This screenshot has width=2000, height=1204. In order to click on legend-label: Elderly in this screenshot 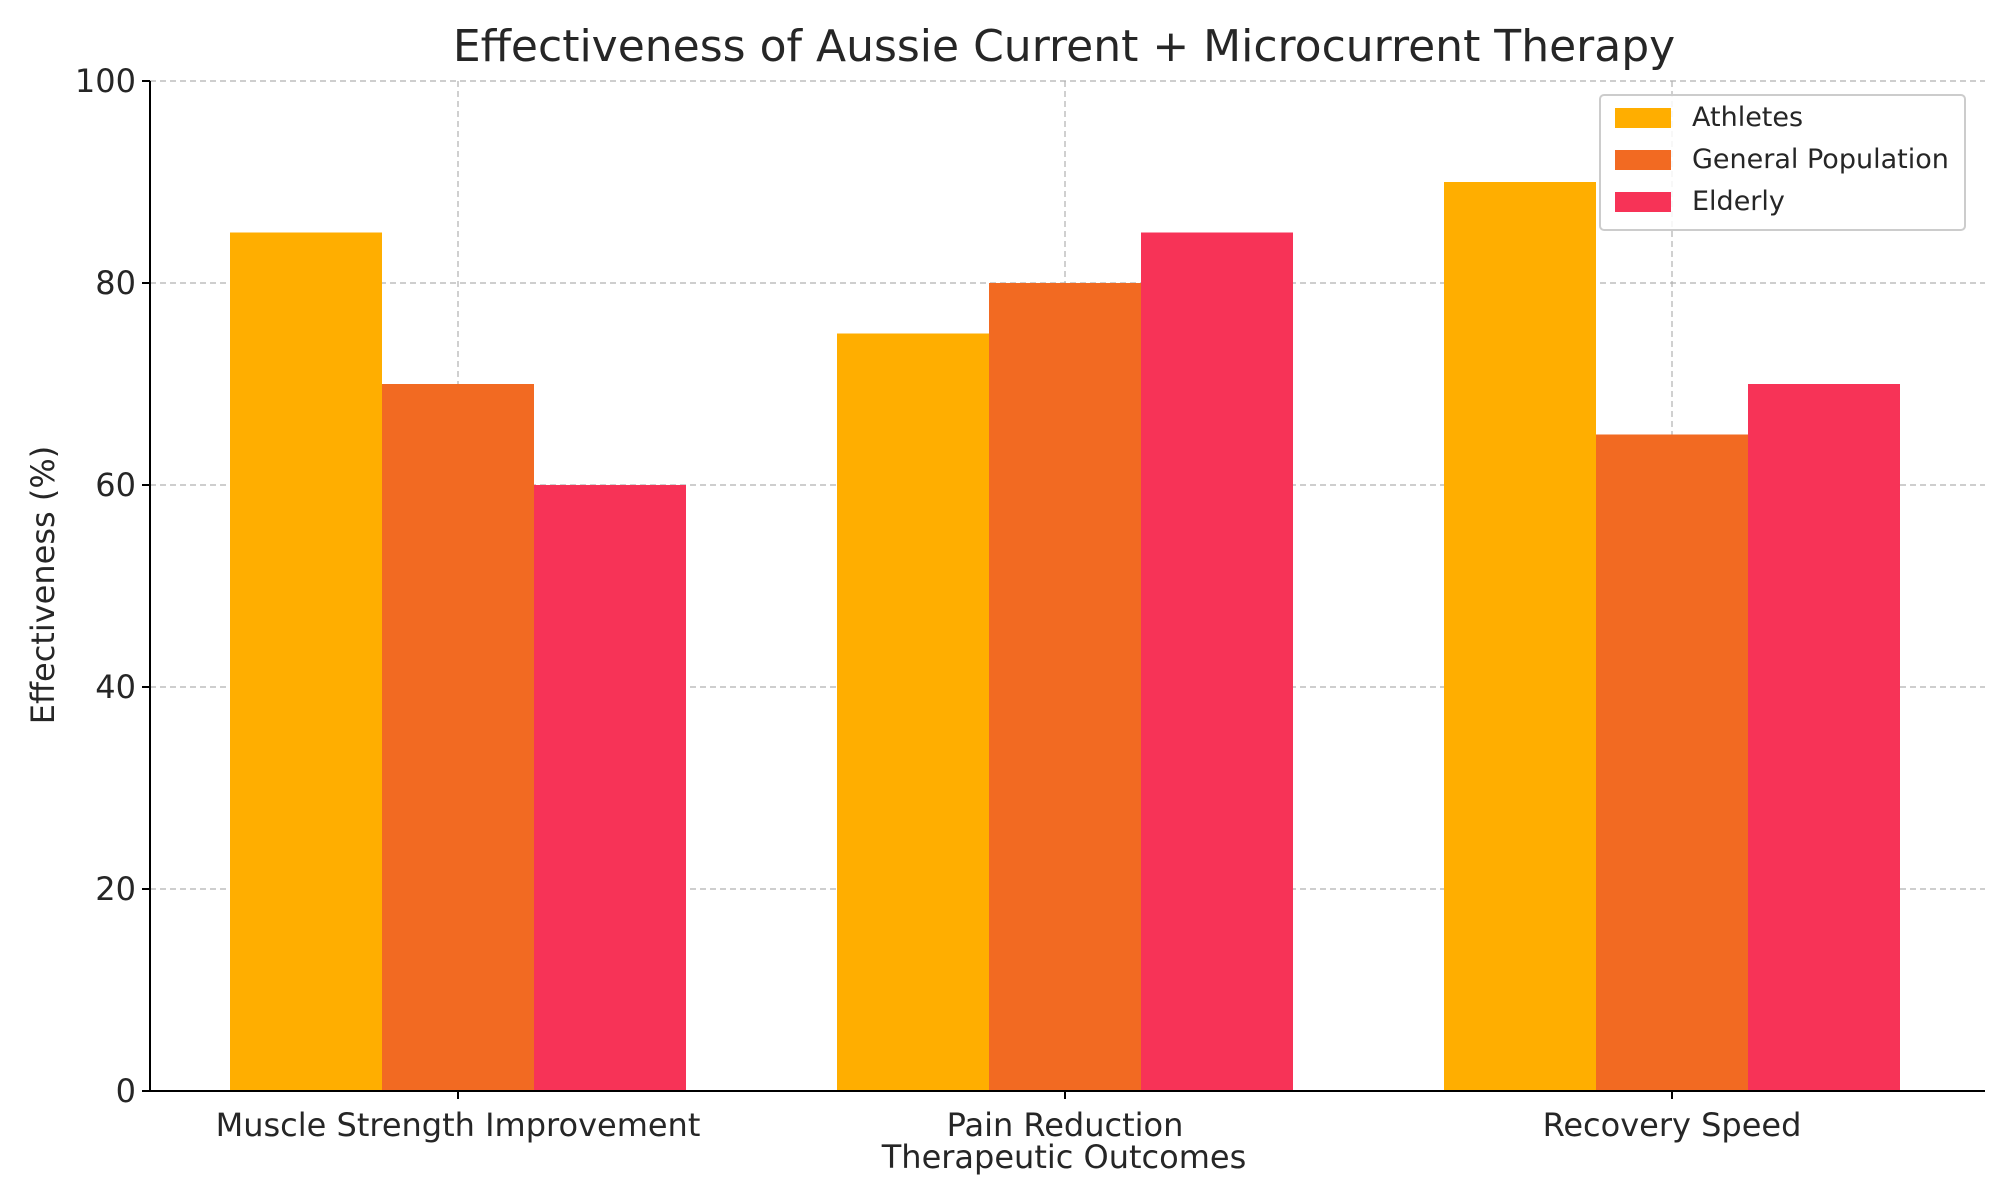, I will do `click(1738, 201)`.